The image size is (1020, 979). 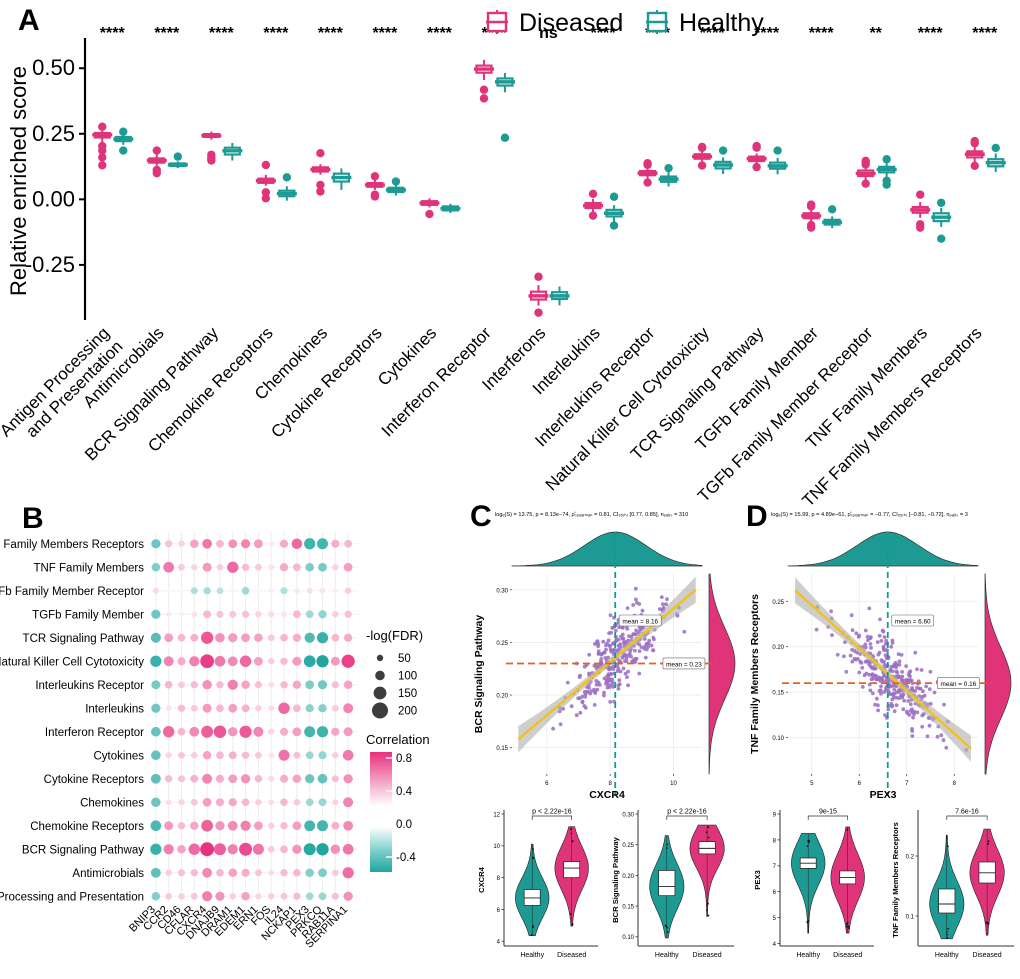 I want to click on row-label: TGFb Family Member Receptor, so click(x=72, y=592).